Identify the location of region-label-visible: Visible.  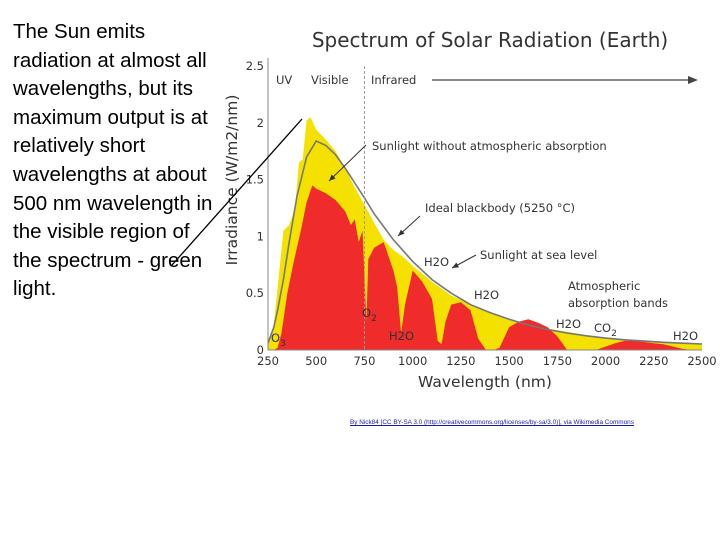
(330, 80).